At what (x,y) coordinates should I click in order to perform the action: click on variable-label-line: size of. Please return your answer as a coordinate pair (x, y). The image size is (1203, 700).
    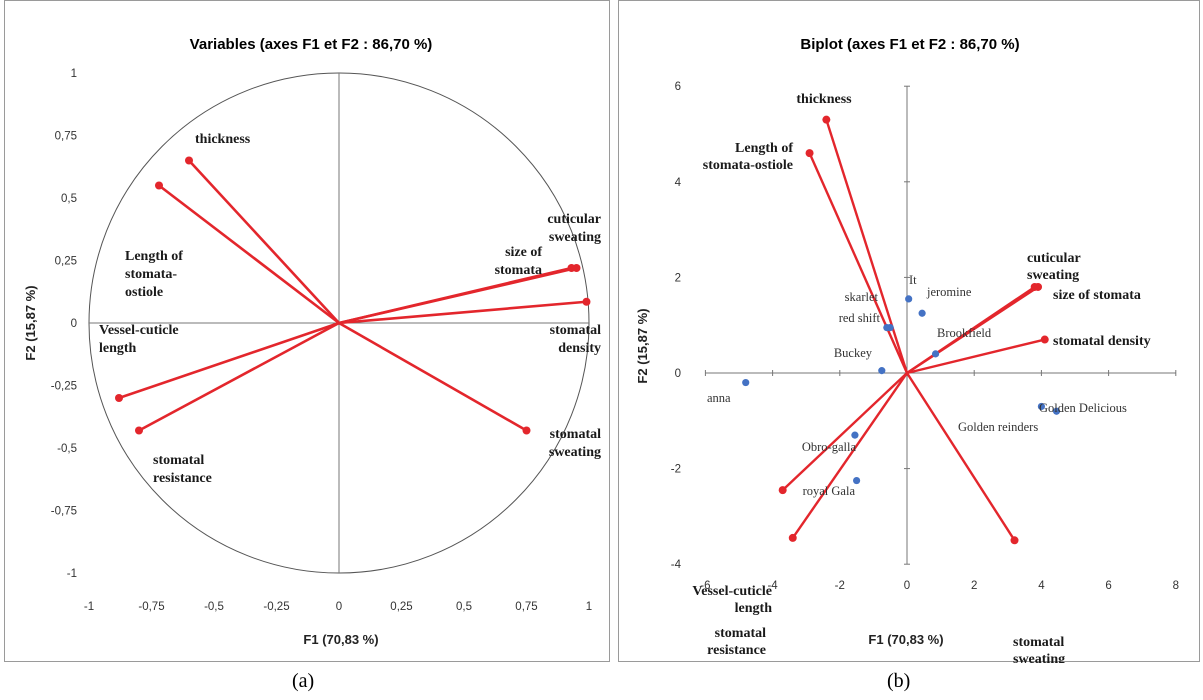
    Looking at the image, I should click on (523, 252).